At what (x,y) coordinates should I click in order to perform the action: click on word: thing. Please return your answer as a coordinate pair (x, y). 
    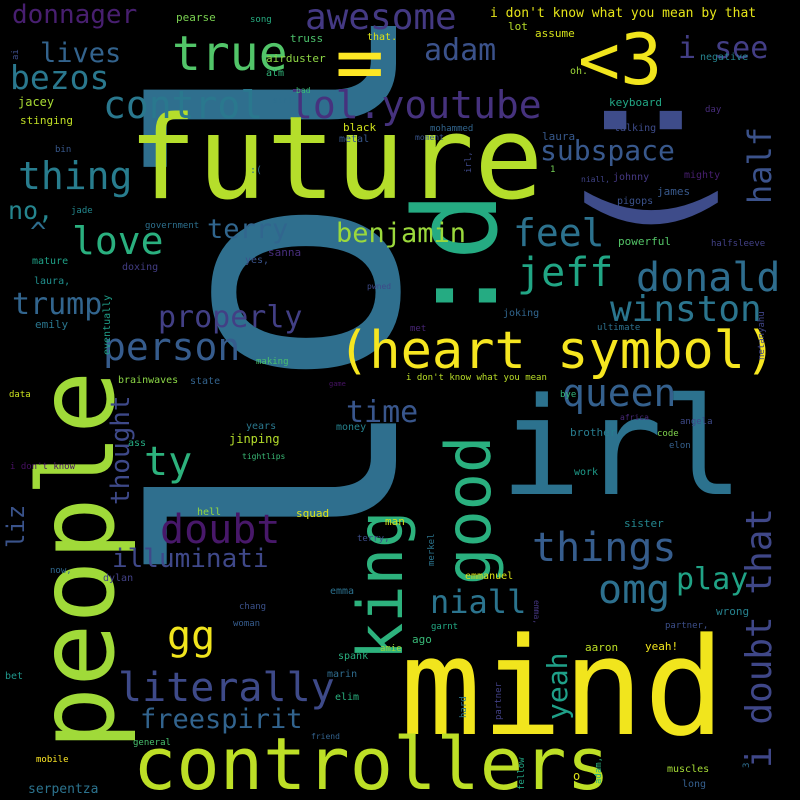
    Looking at the image, I should click on (75, 176).